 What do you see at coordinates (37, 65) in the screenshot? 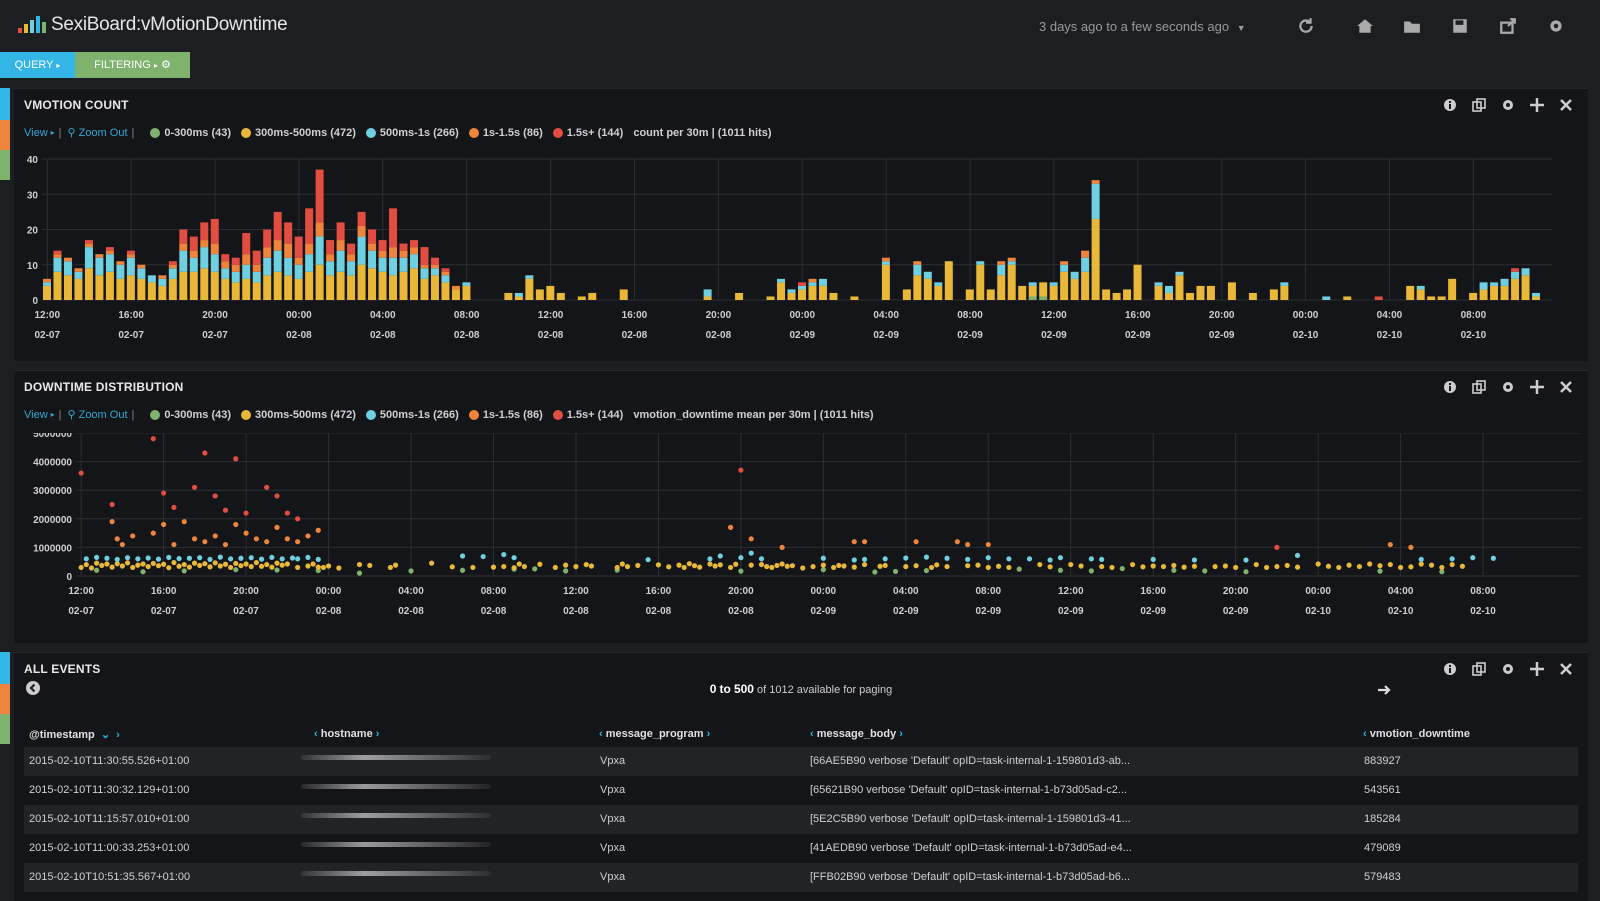
I see `tab-query: QUERY ▸` at bounding box center [37, 65].